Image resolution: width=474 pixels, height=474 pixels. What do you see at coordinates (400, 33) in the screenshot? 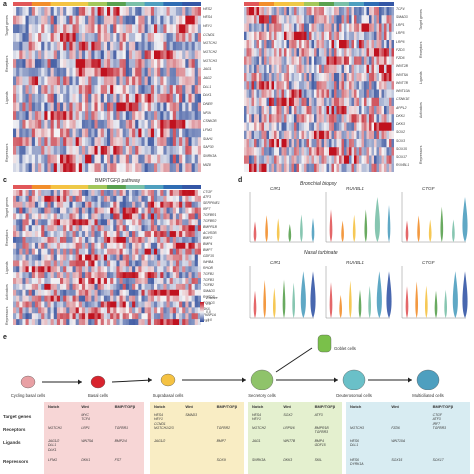
I see `gene-label: LRP5` at bounding box center [400, 33].